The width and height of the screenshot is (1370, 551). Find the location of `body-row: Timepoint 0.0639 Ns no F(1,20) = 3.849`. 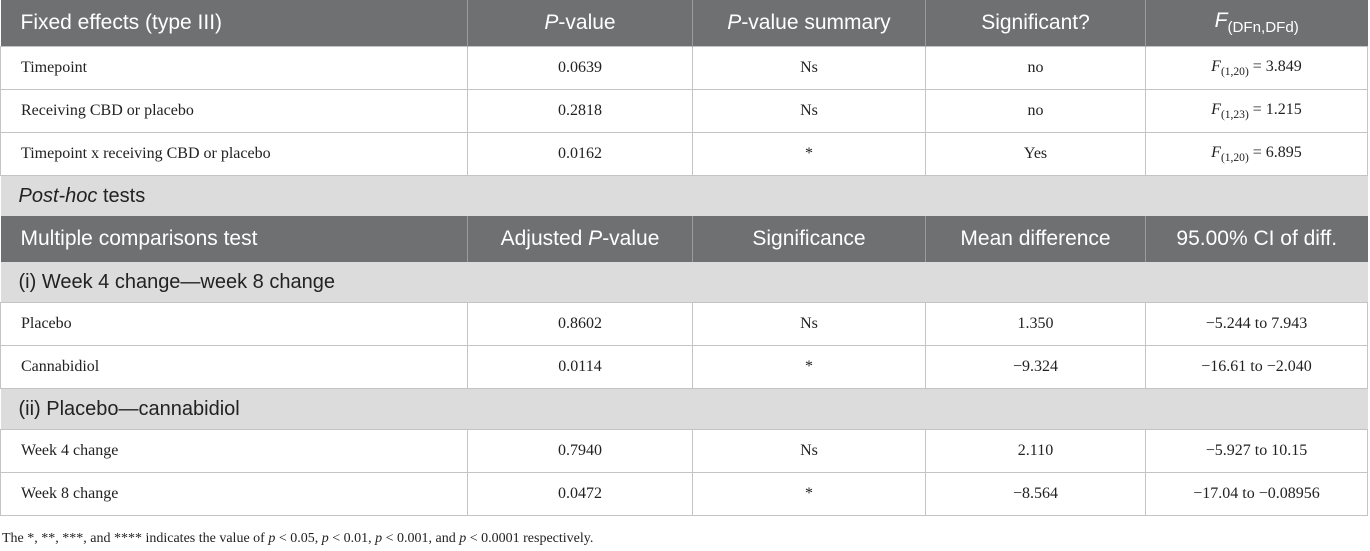

body-row: Timepoint 0.0639 Ns no F(1,20) = 3.849 is located at coordinates (684, 68).